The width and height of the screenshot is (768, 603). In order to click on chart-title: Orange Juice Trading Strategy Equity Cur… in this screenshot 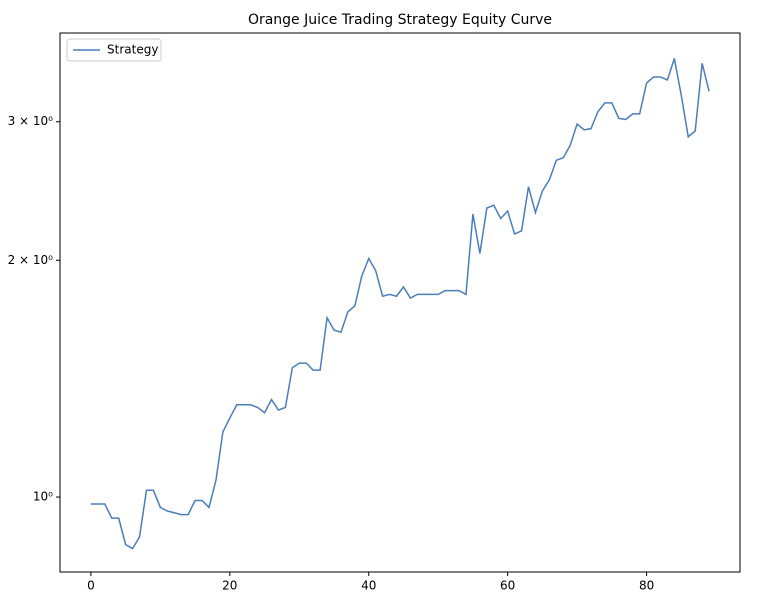, I will do `click(400, 20)`.